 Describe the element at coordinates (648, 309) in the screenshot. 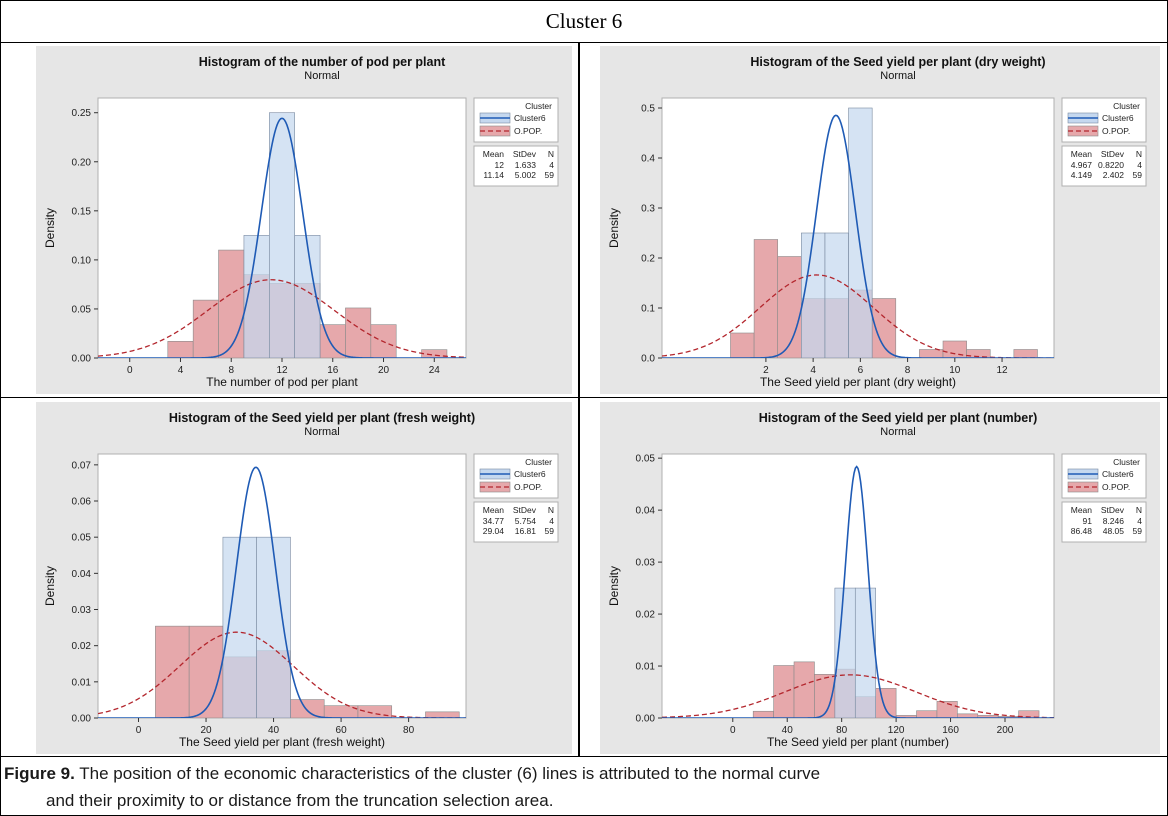

I see `y-tick-label: 0.1` at that location.